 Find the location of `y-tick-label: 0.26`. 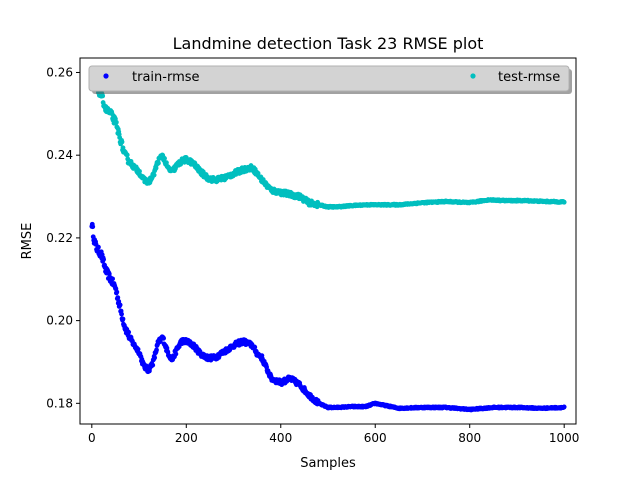

y-tick-label: 0.26 is located at coordinates (59, 72).